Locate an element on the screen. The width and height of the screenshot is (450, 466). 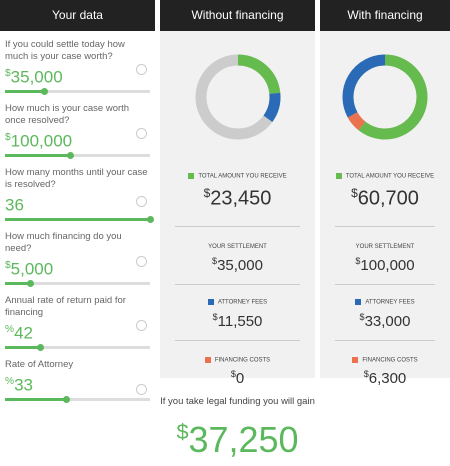
field-value: $5,000 is located at coordinates (77, 268).